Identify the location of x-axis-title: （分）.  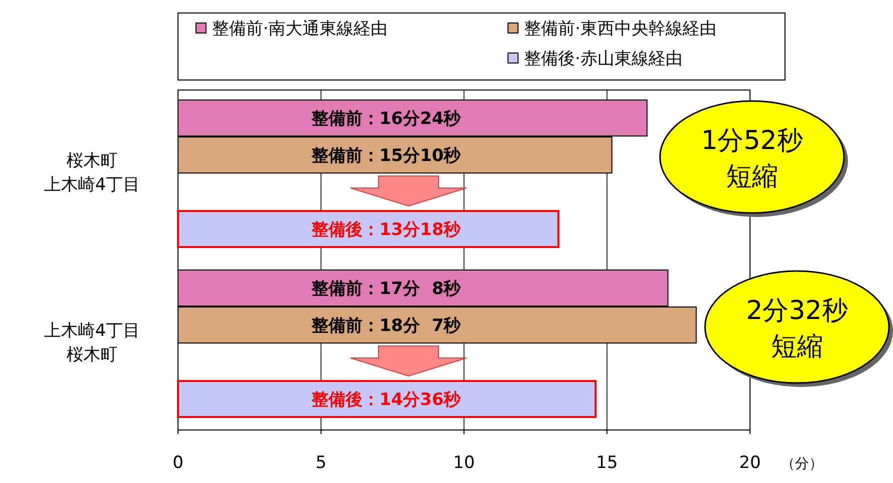
(802, 464).